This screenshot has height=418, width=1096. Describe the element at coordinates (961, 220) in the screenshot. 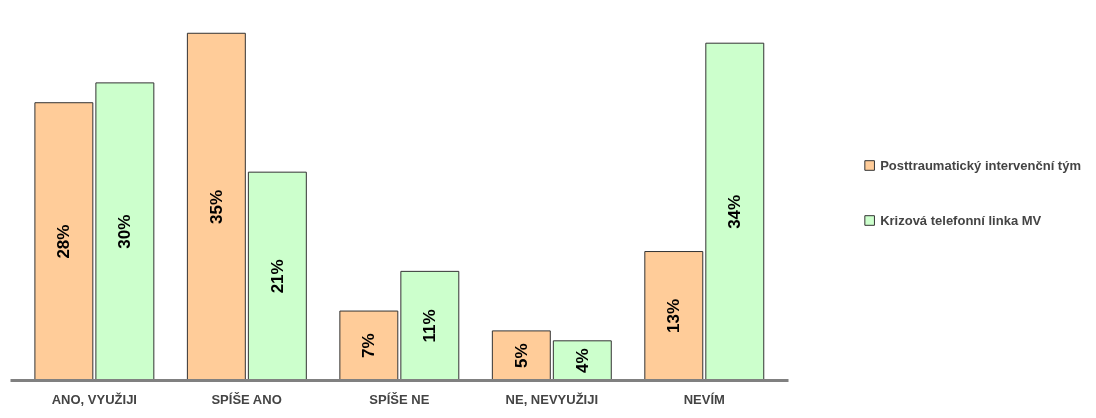

I see `legend-label: Krizová telefonní linka MV` at that location.